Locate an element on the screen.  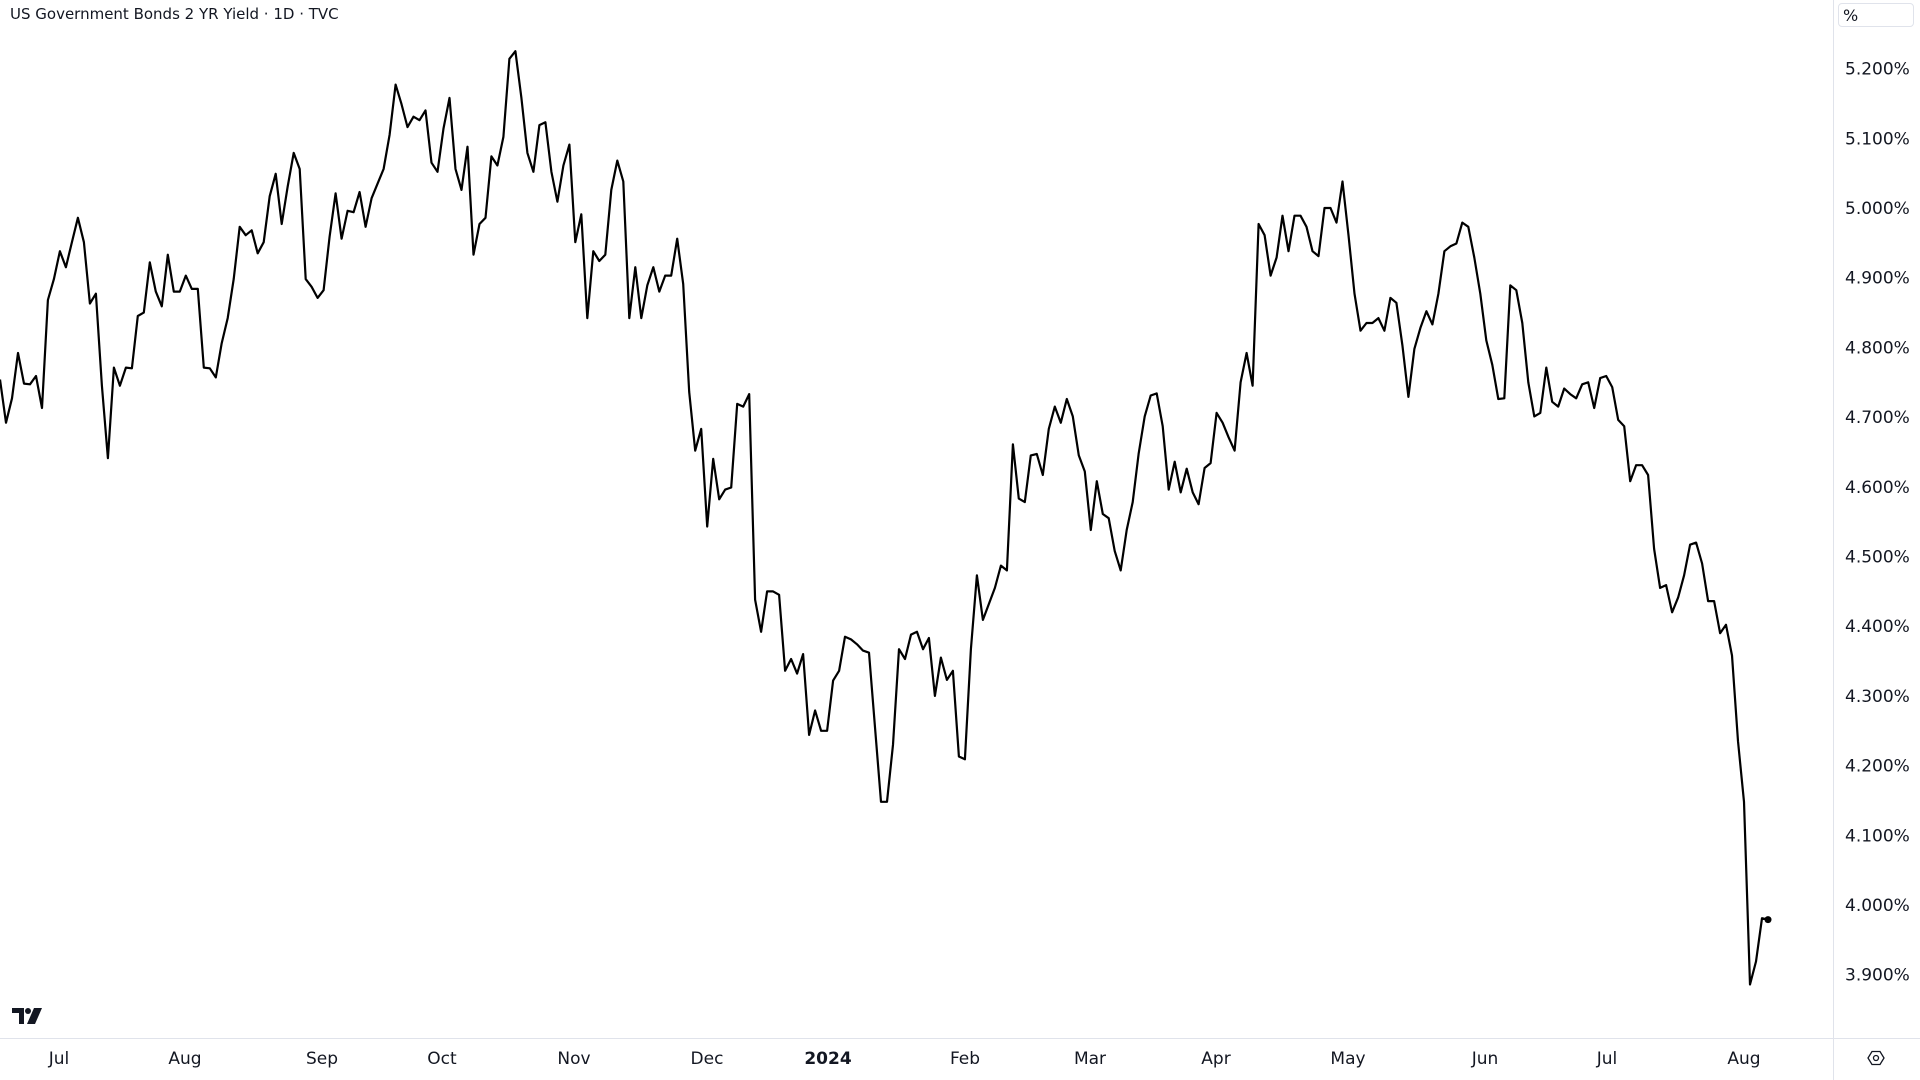
x-tick-label: Feb is located at coordinates (965, 1059).